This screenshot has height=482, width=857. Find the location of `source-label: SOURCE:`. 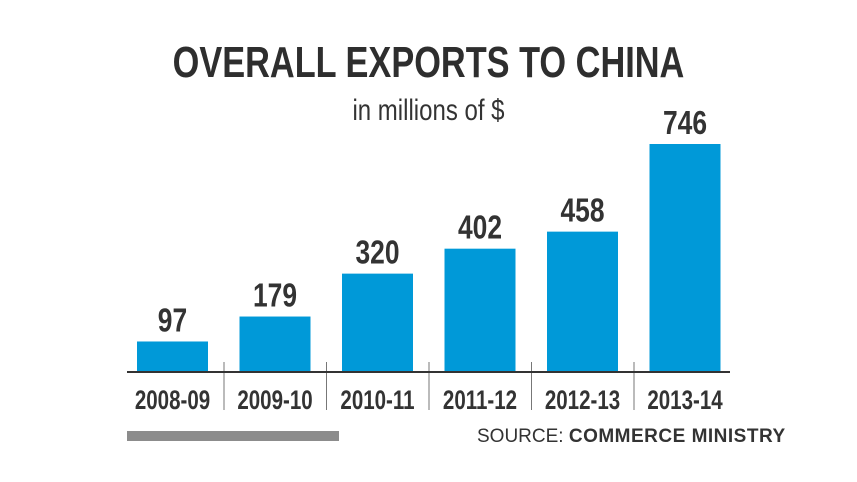

source-label: SOURCE: is located at coordinates (520, 436).